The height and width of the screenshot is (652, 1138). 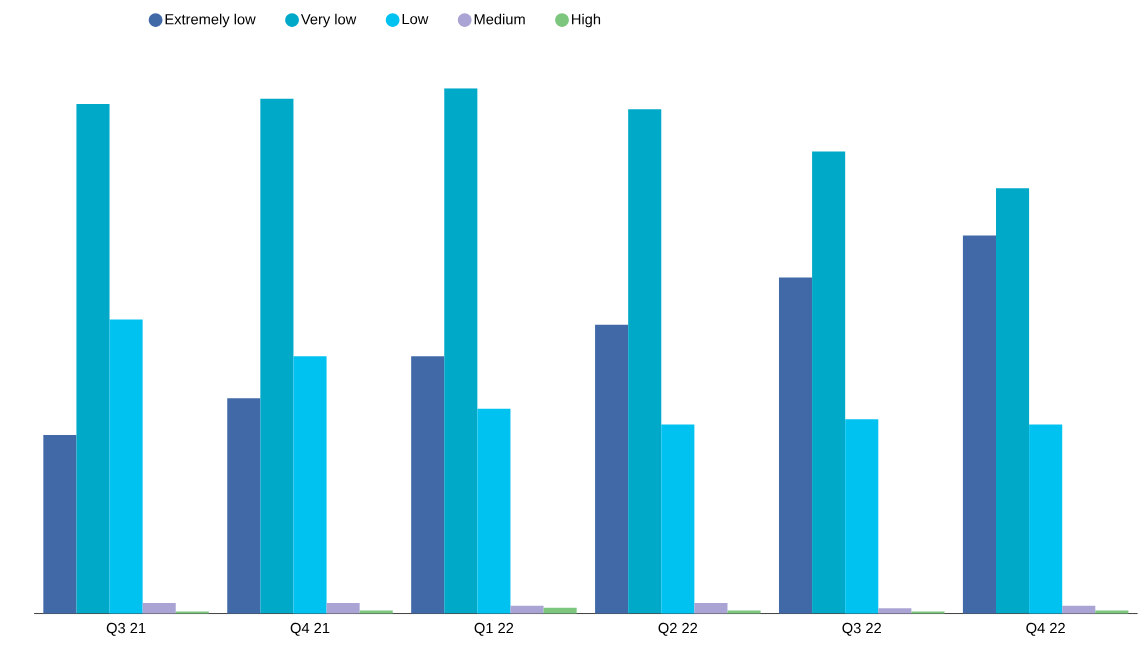 I want to click on x-tick-label: Q4 21, so click(x=310, y=629).